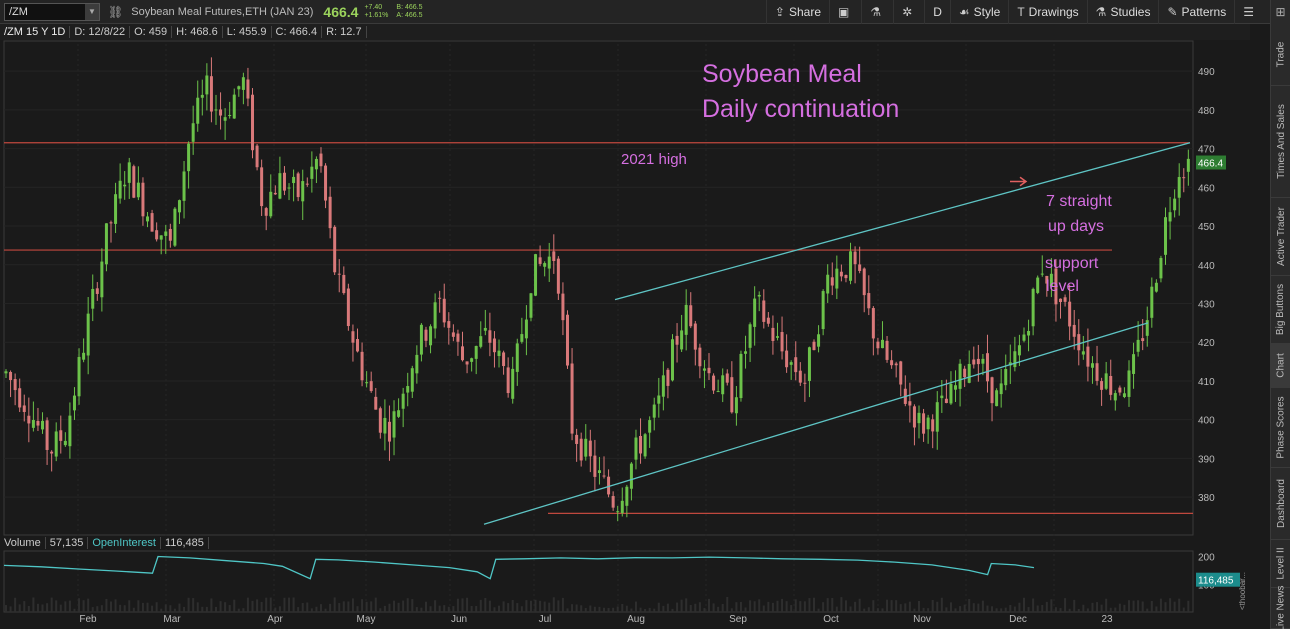 This screenshot has width=1290, height=629. Describe the element at coordinates (1196, 12) in the screenshot. I see `patterns-button: ✎ Patterns` at that location.